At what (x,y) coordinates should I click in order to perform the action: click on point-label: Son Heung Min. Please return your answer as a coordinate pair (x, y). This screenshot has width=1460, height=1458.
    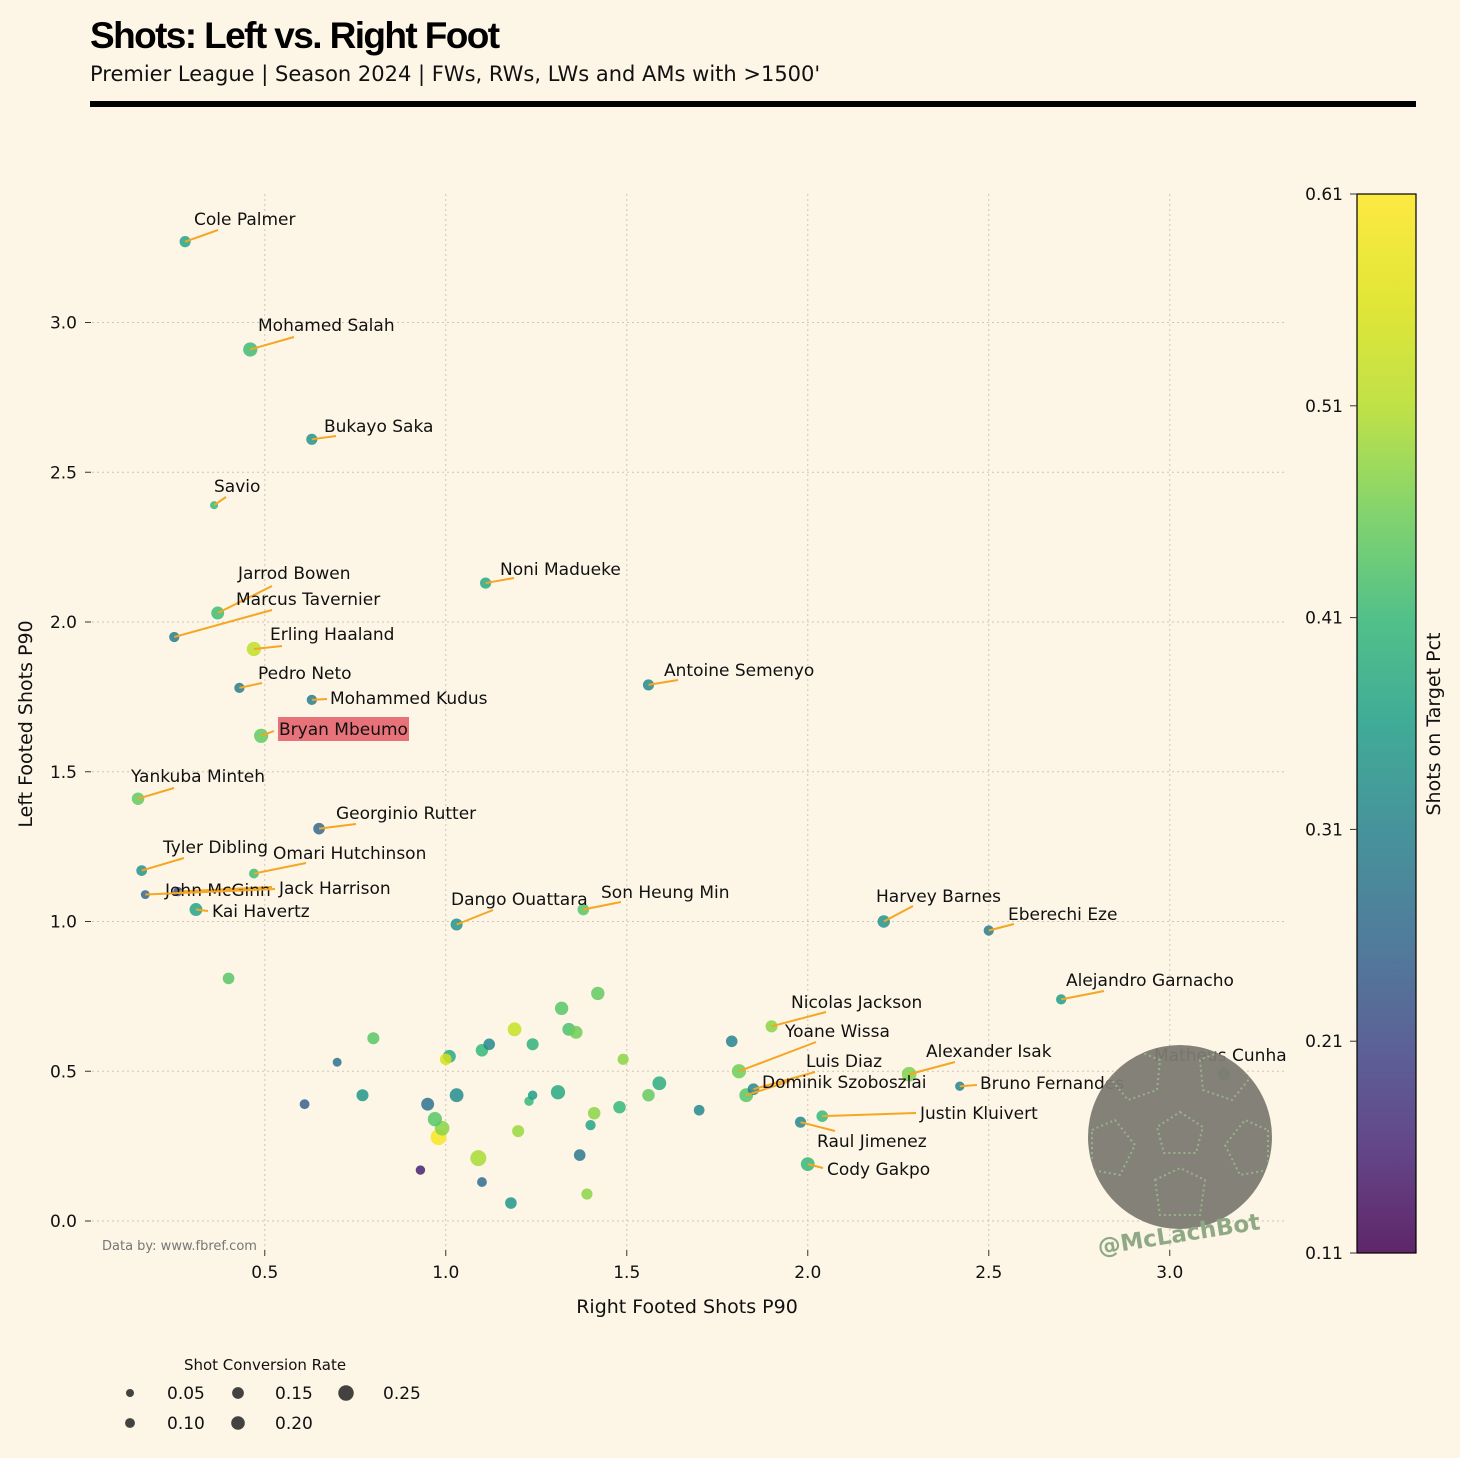
    Looking at the image, I should click on (665, 893).